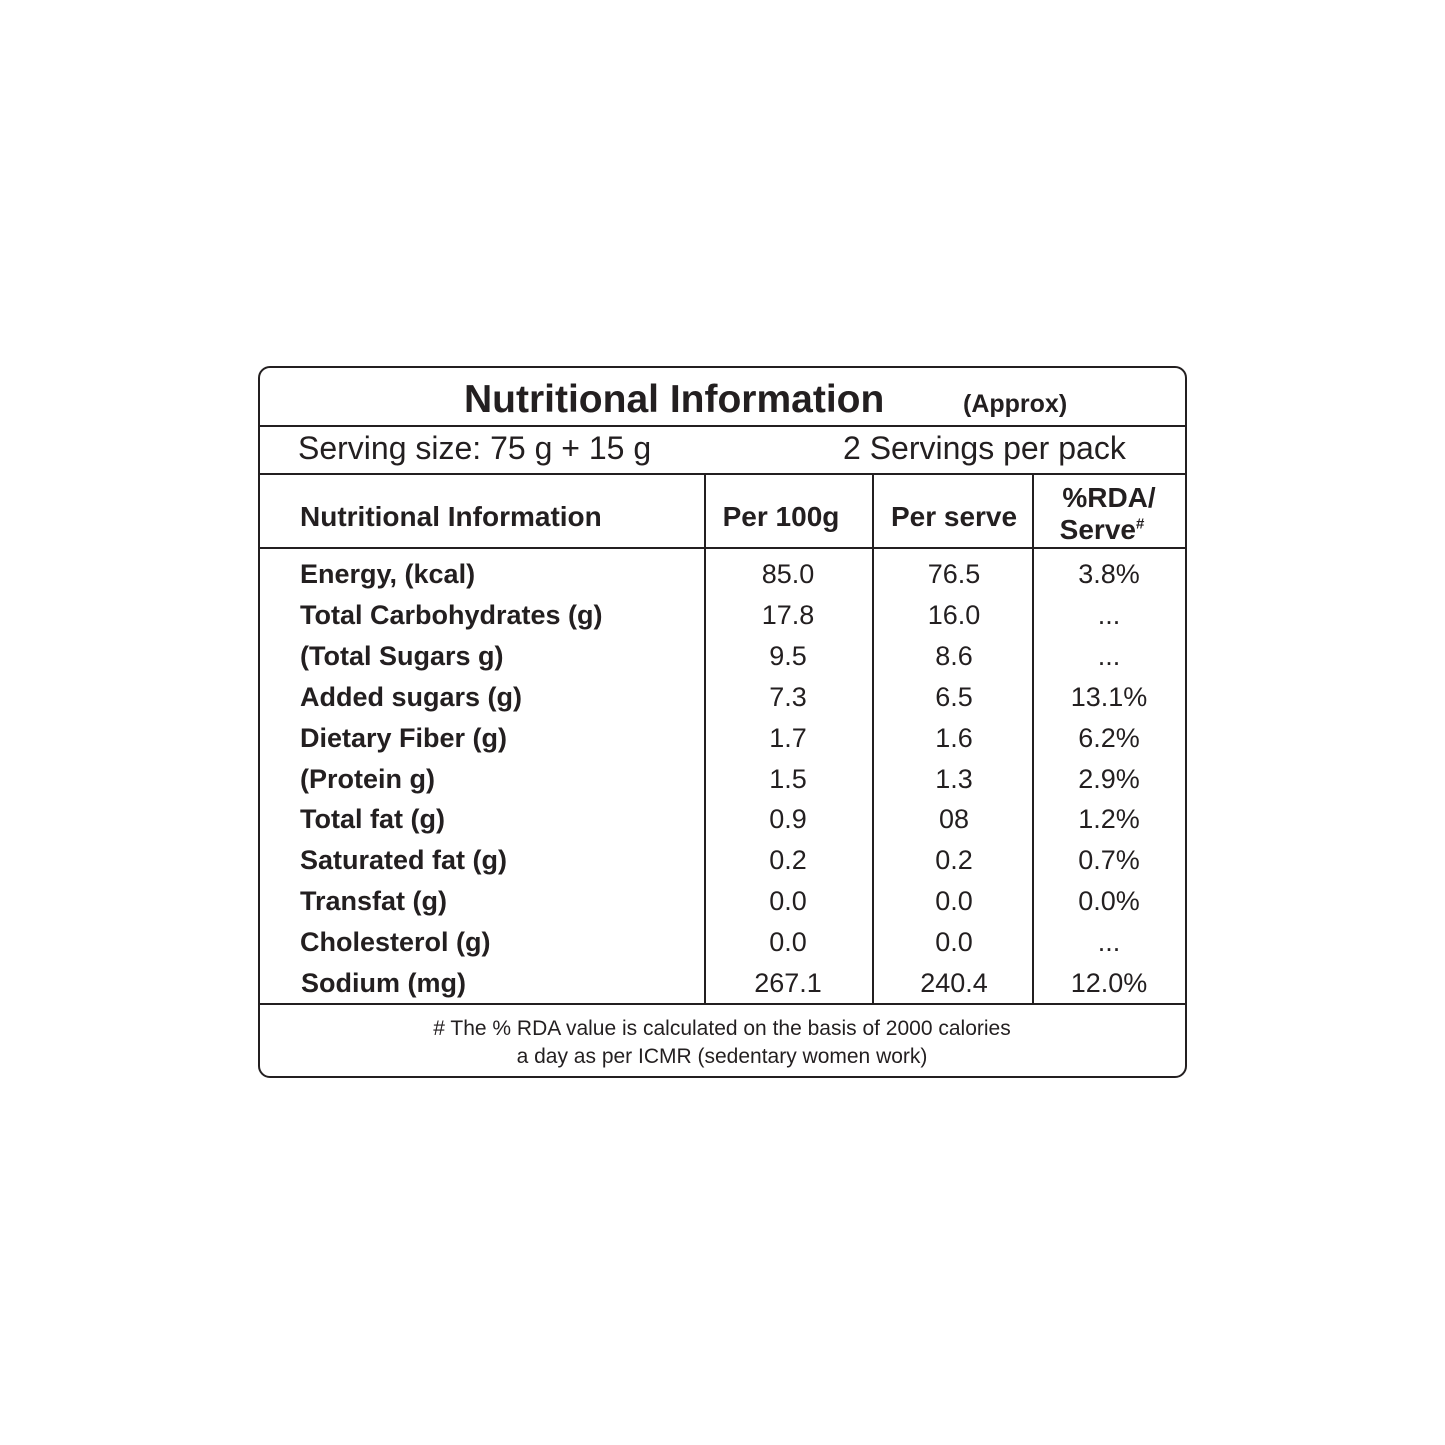 The image size is (1445, 1445). Describe the element at coordinates (383, 983) in the screenshot. I see `nutrient-name: Sodium (mg)` at that location.